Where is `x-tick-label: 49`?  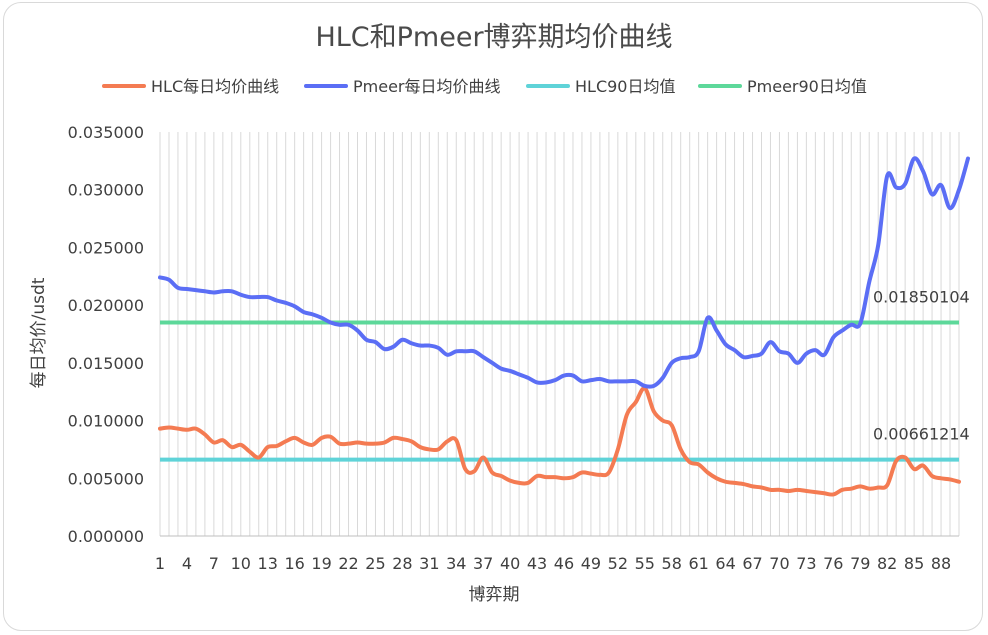 x-tick-label: 49 is located at coordinates (591, 563).